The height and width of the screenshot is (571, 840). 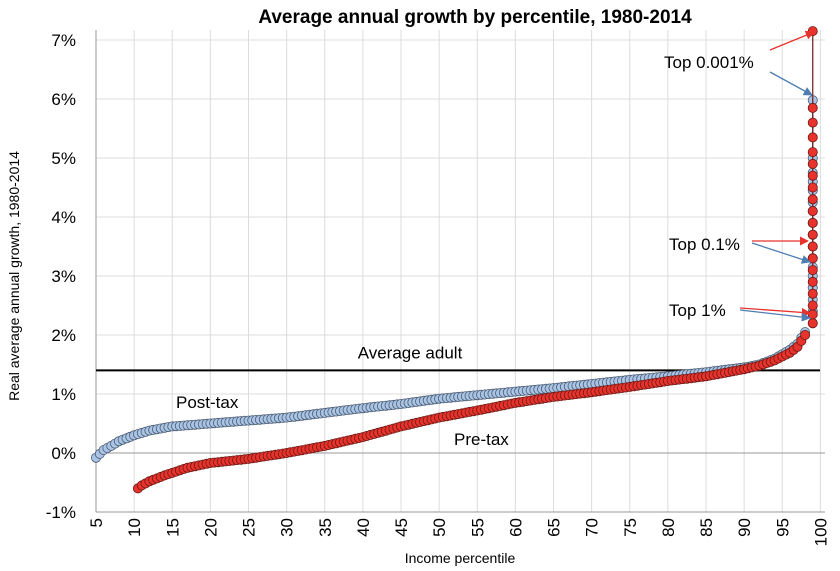 I want to click on y-tick-label: 2%, so click(x=63, y=335).